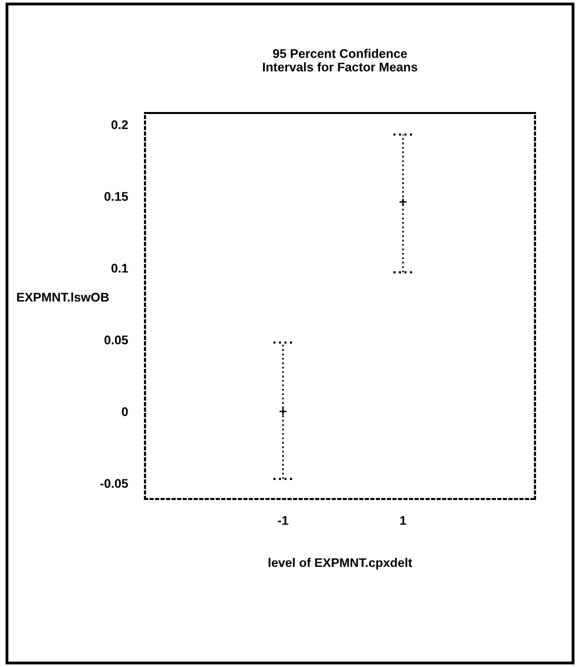 This screenshot has height=667, width=580. I want to click on y-tick-label: 0, so click(125, 411).